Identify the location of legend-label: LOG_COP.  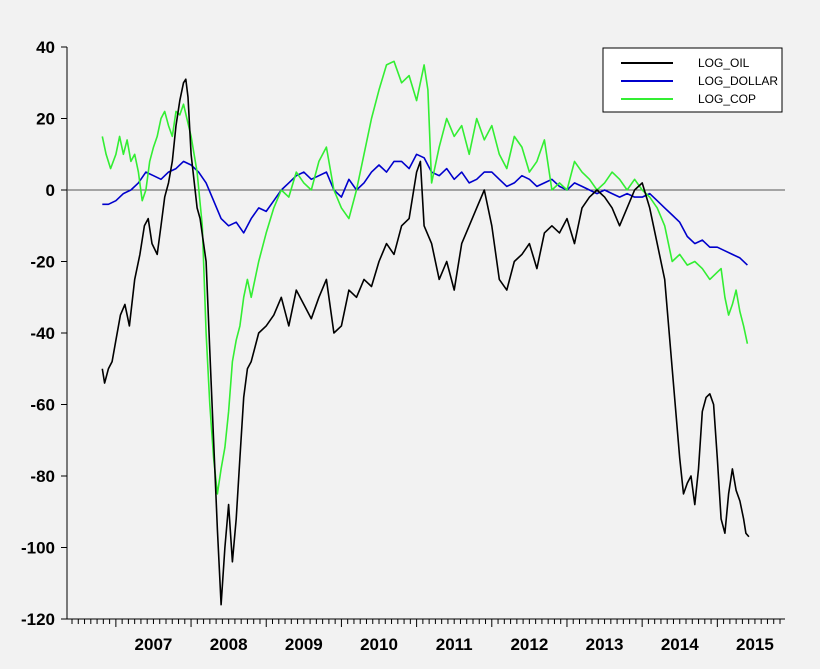
(727, 99).